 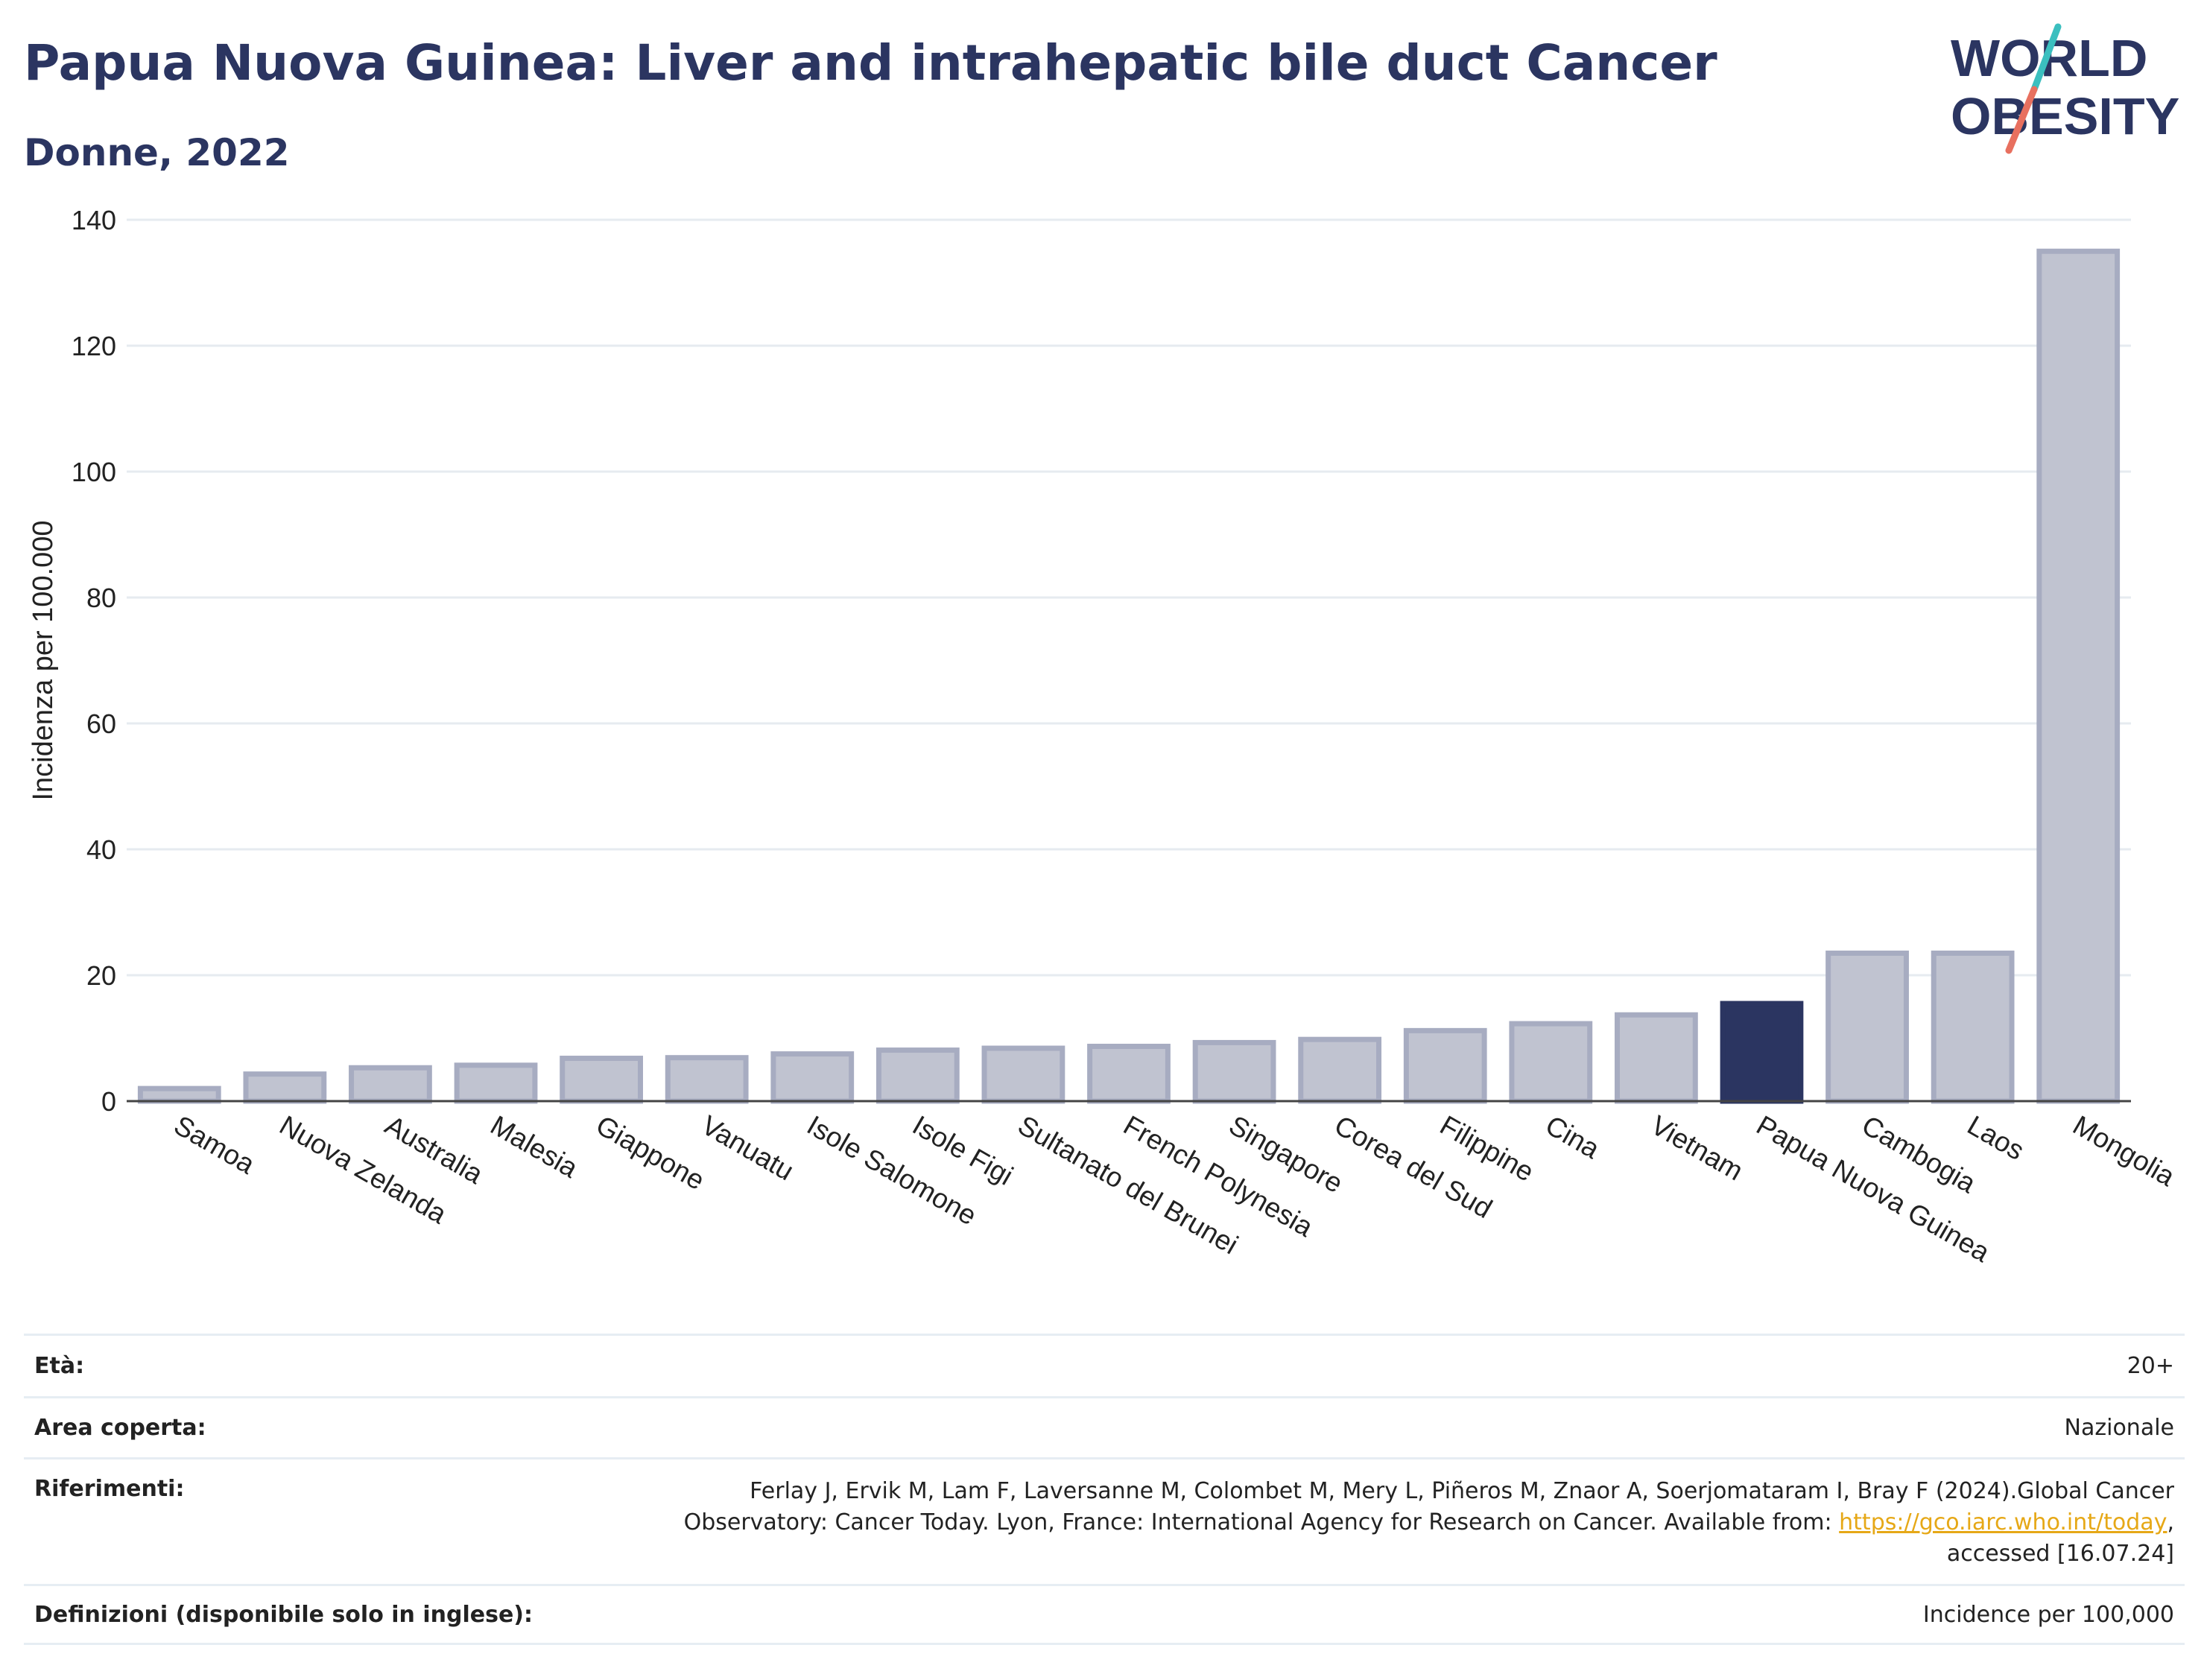 What do you see at coordinates (2021, 120) in the screenshot?
I see `logo-slash-coral` at bounding box center [2021, 120].